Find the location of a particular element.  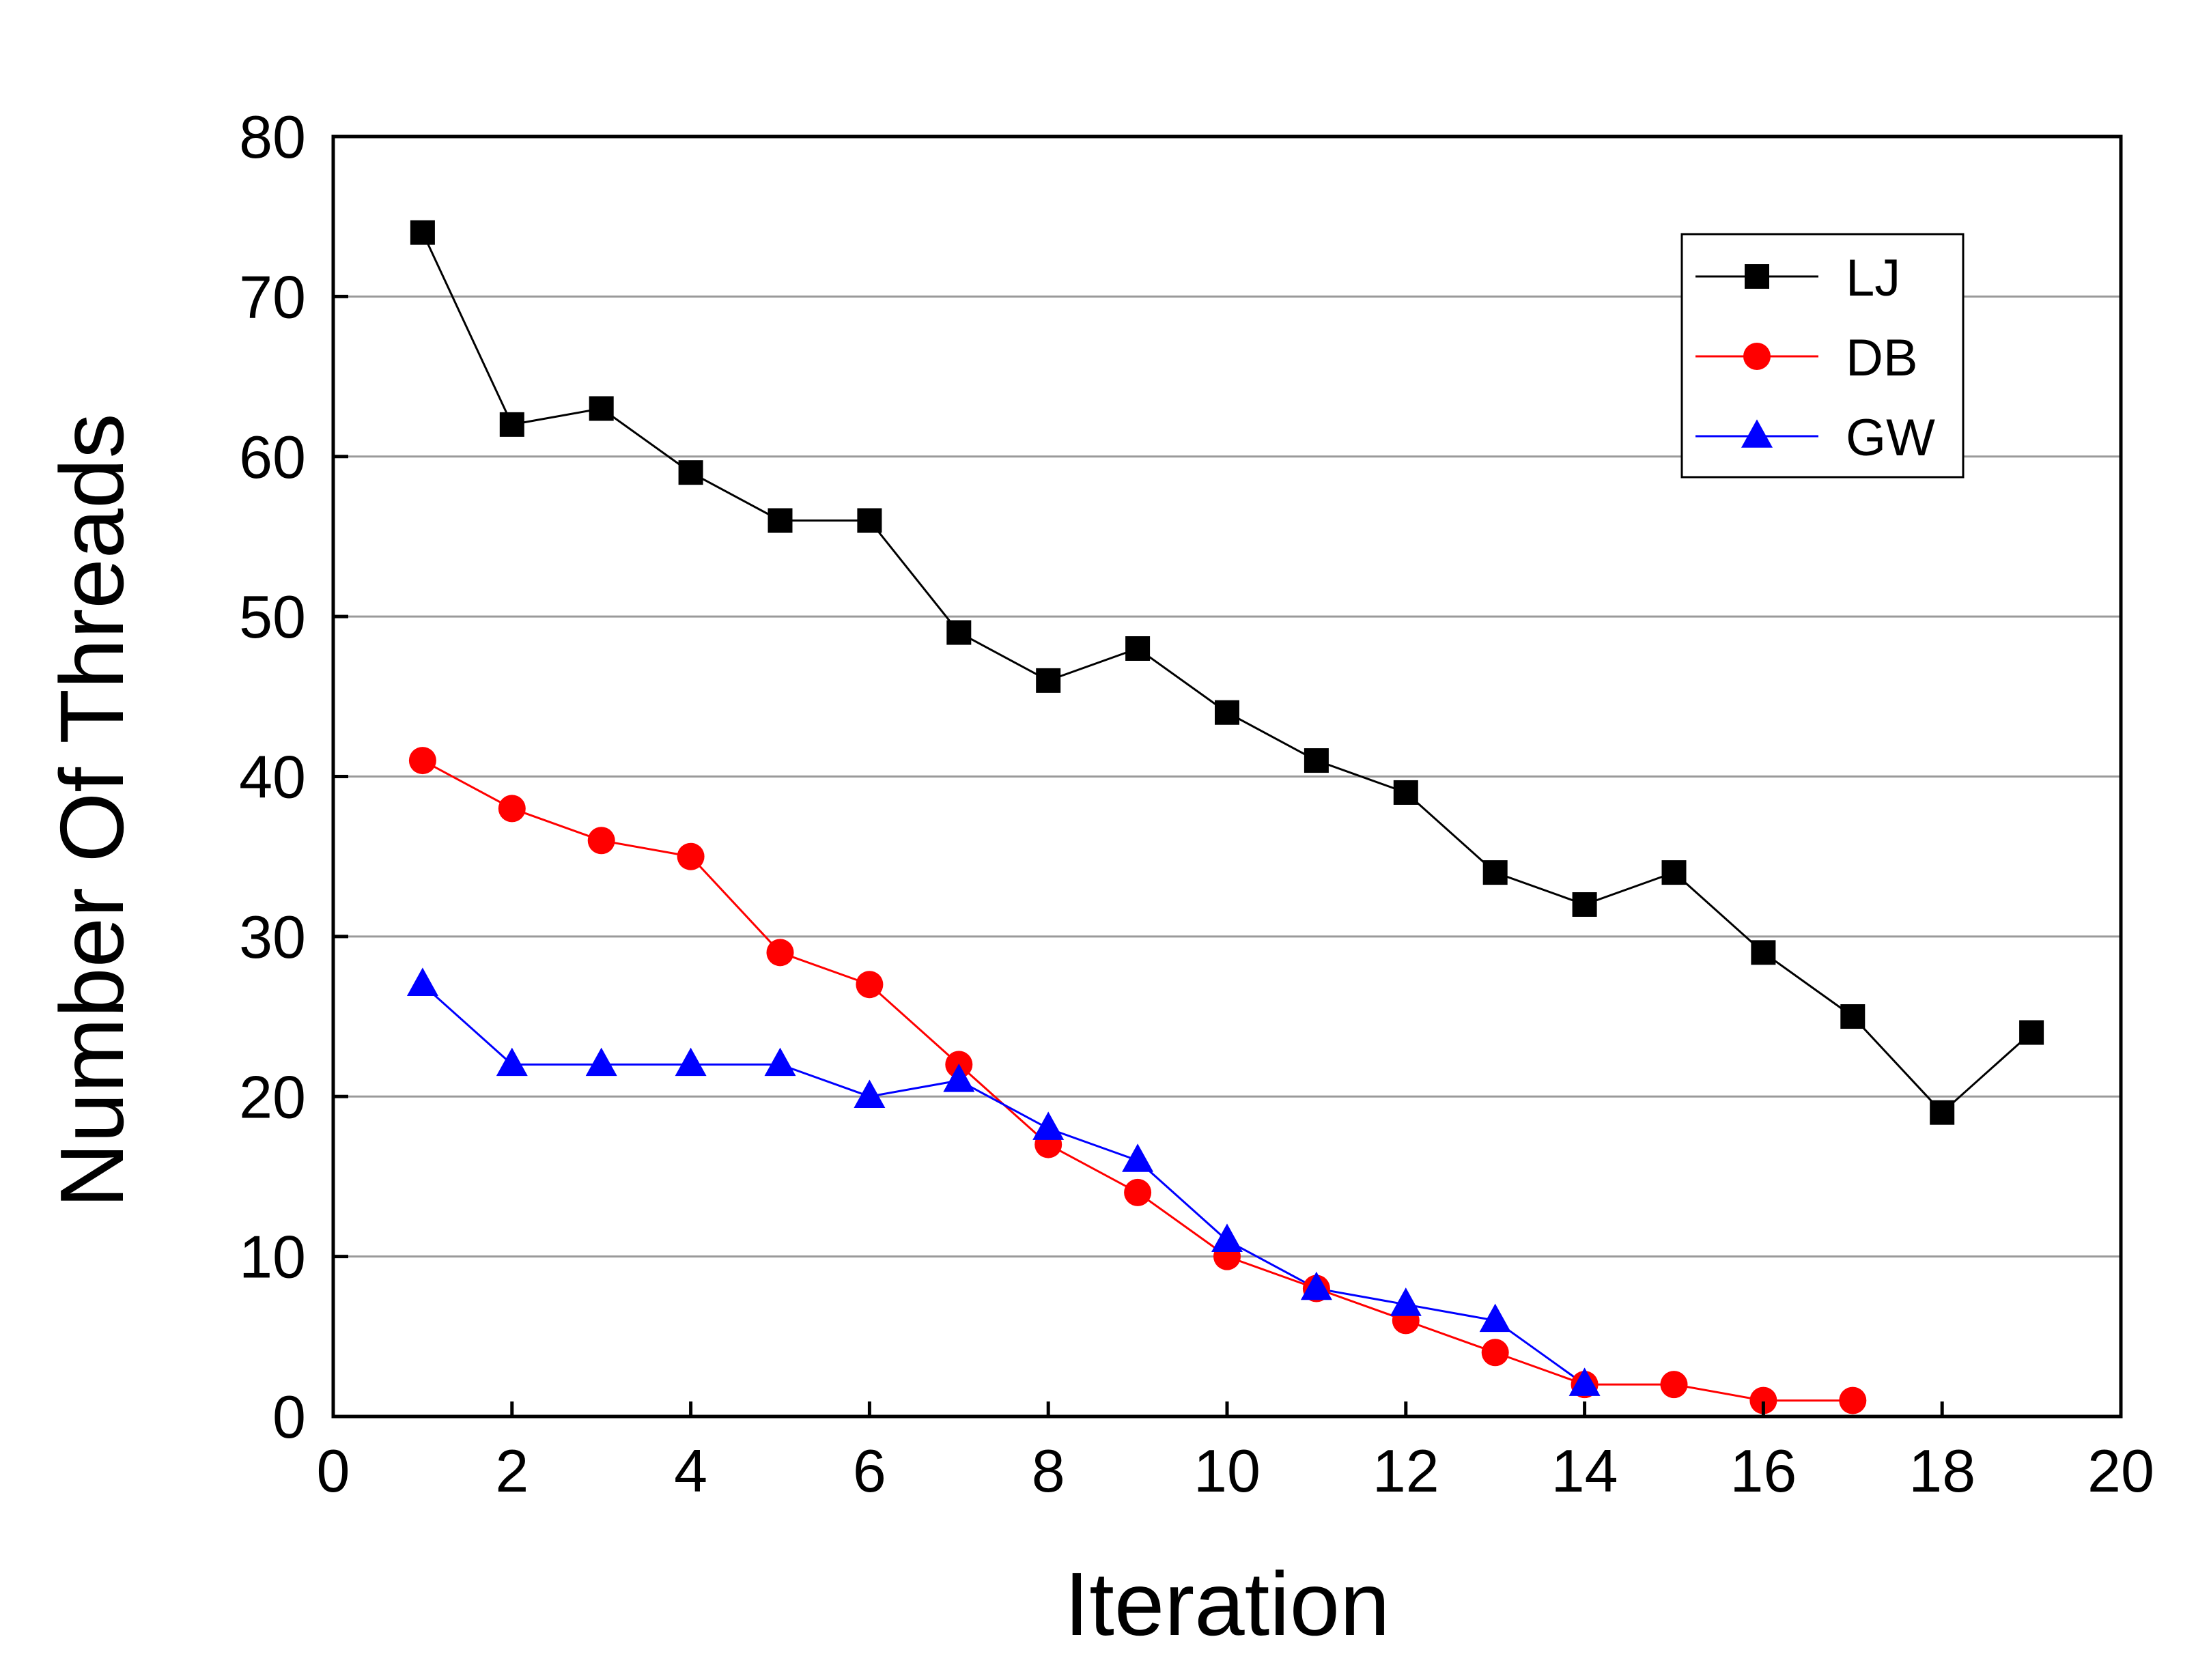

x-tick-label: 2 is located at coordinates (512, 1471).